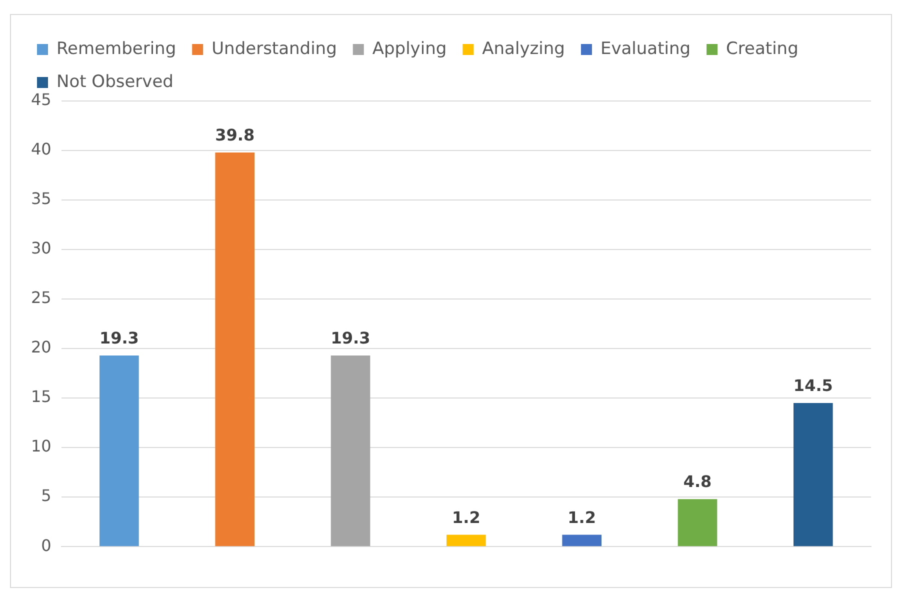 The image size is (903, 590). What do you see at coordinates (41, 347) in the screenshot?
I see `y-tick-label: 20` at bounding box center [41, 347].